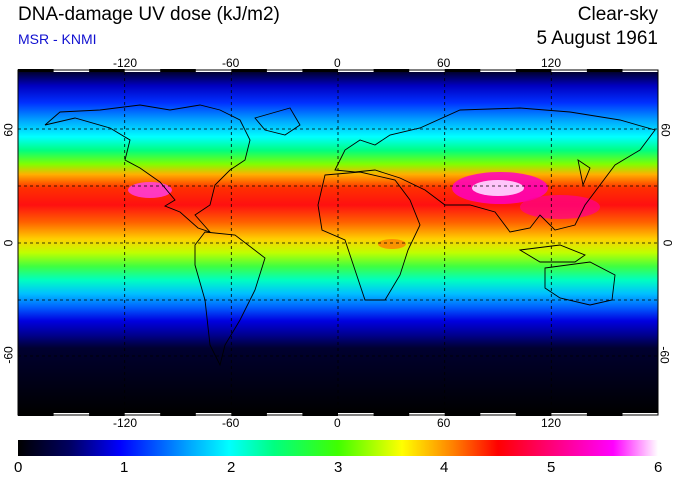 The height and width of the screenshot is (480, 678). I want to click on lon-tick-top: 120, so click(551, 63).